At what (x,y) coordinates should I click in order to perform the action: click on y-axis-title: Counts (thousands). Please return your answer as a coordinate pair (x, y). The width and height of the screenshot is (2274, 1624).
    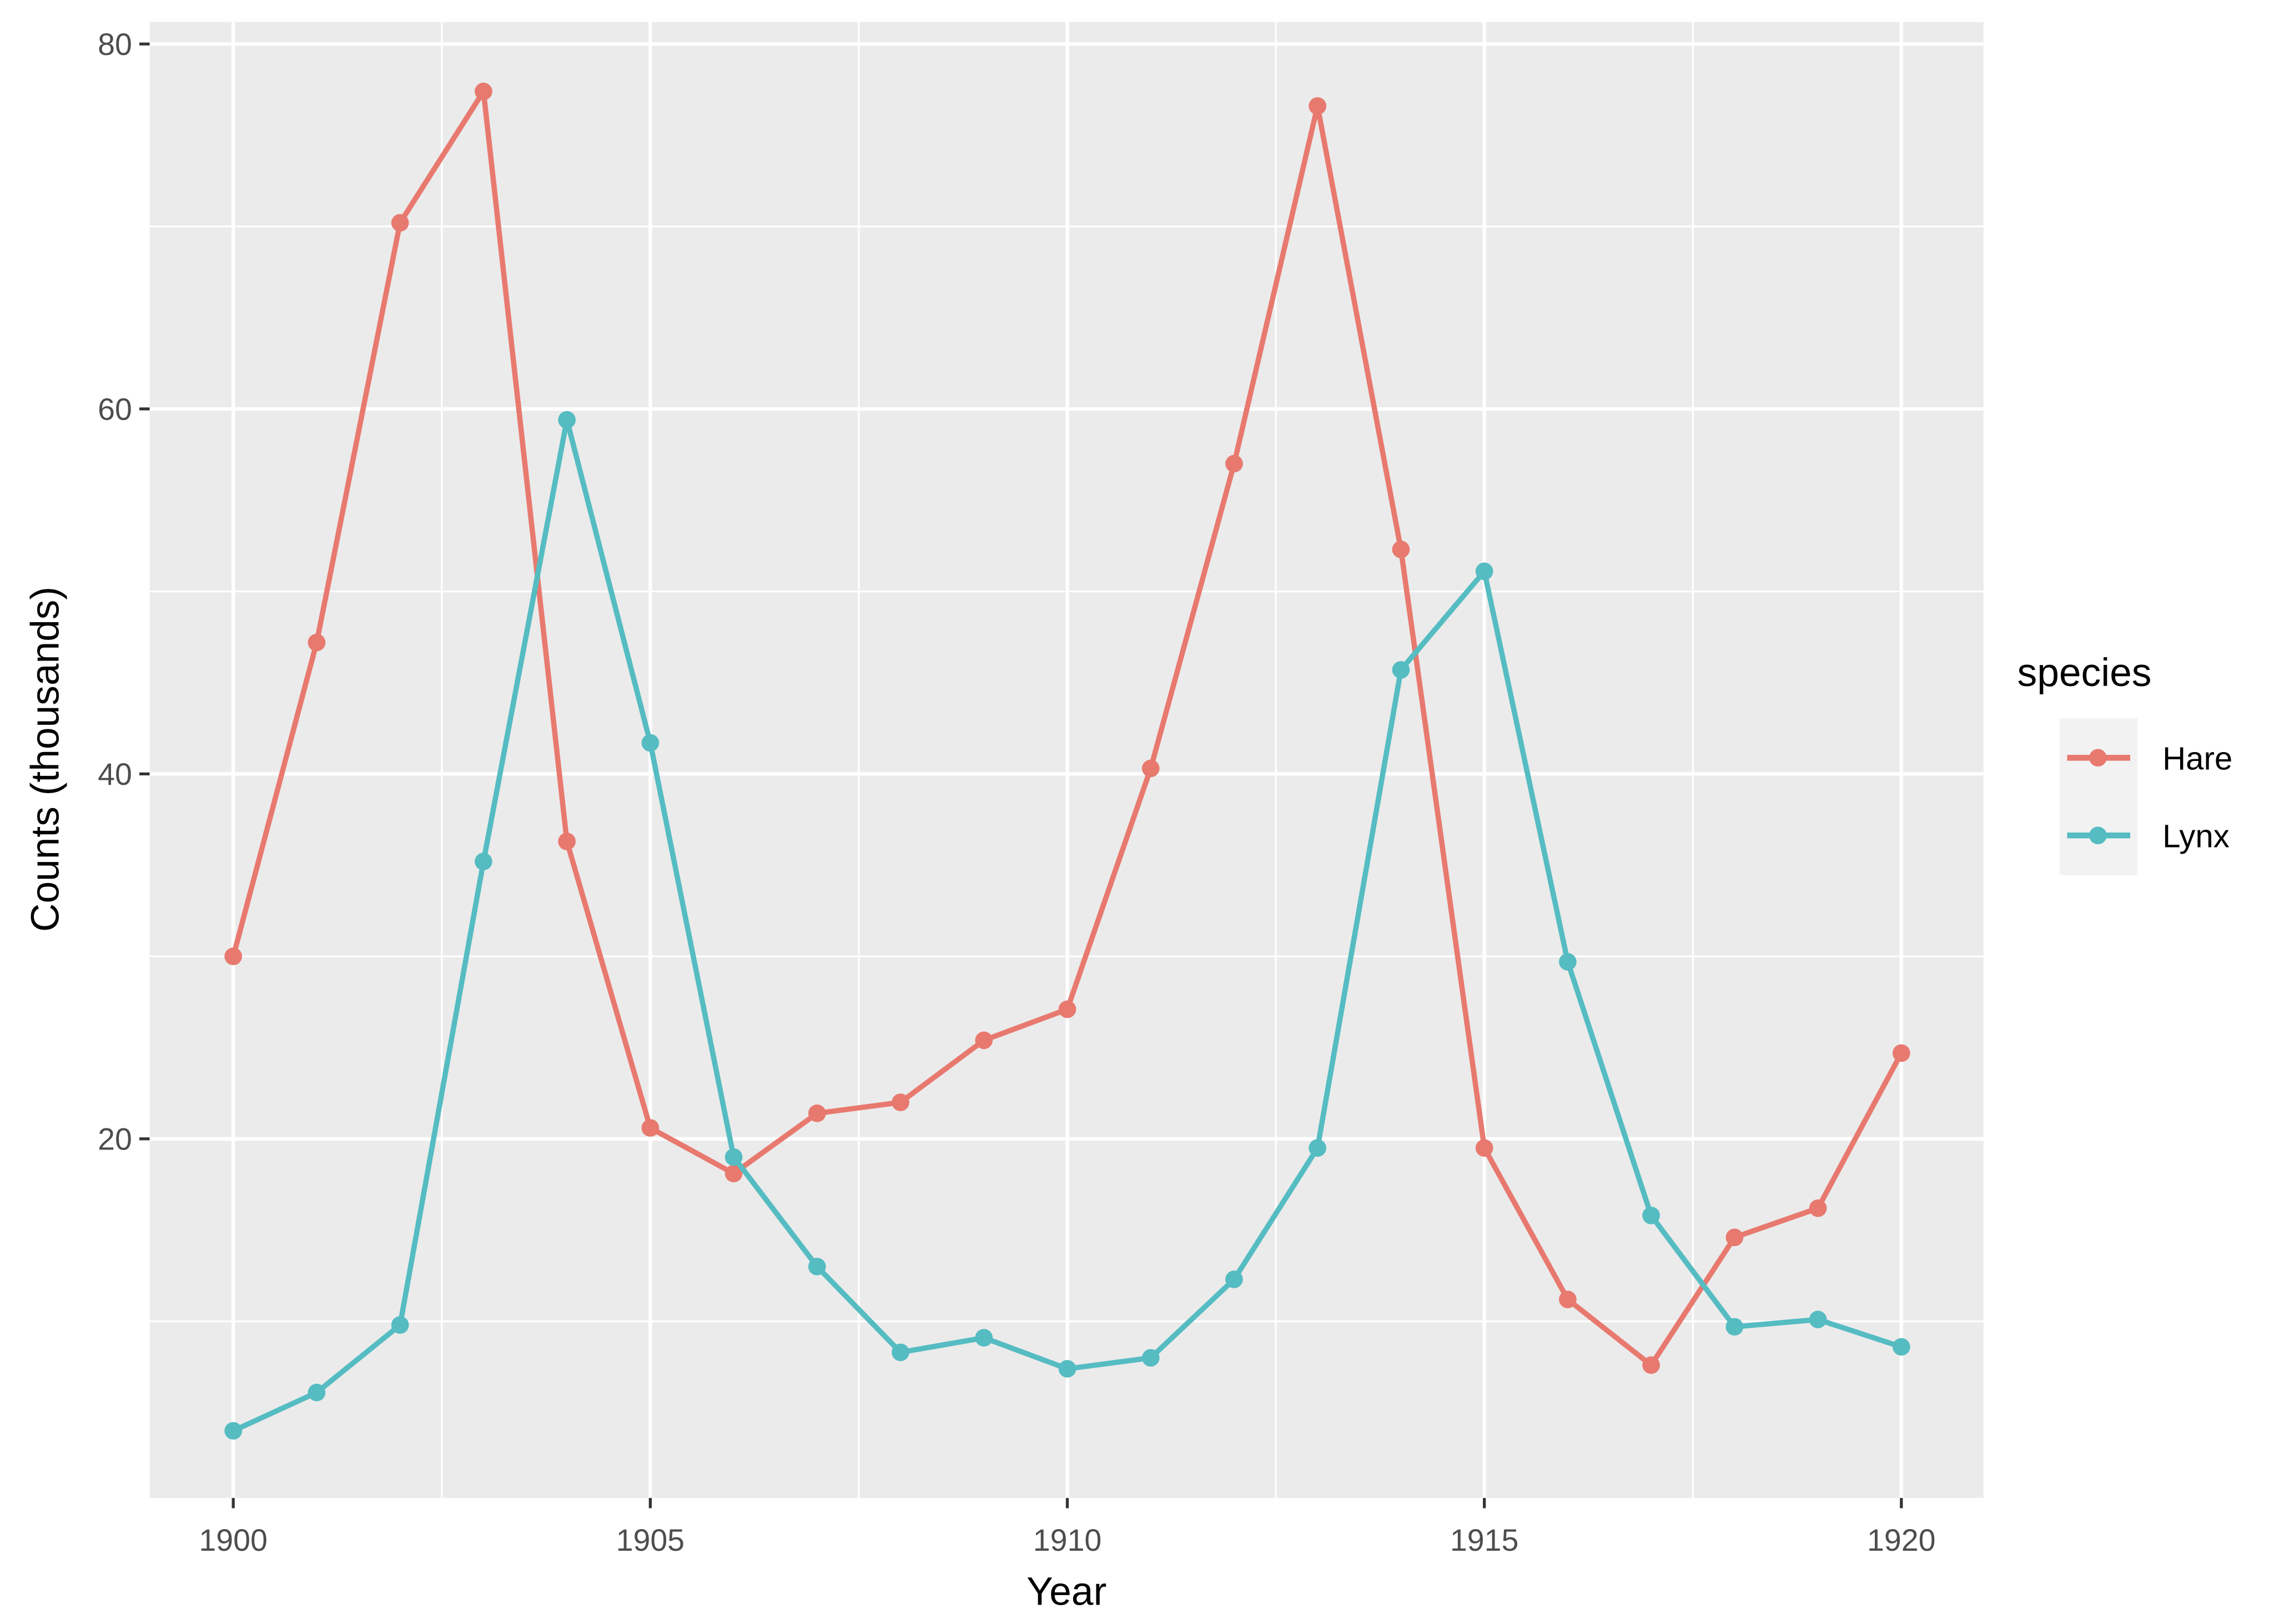
    Looking at the image, I should click on (45, 759).